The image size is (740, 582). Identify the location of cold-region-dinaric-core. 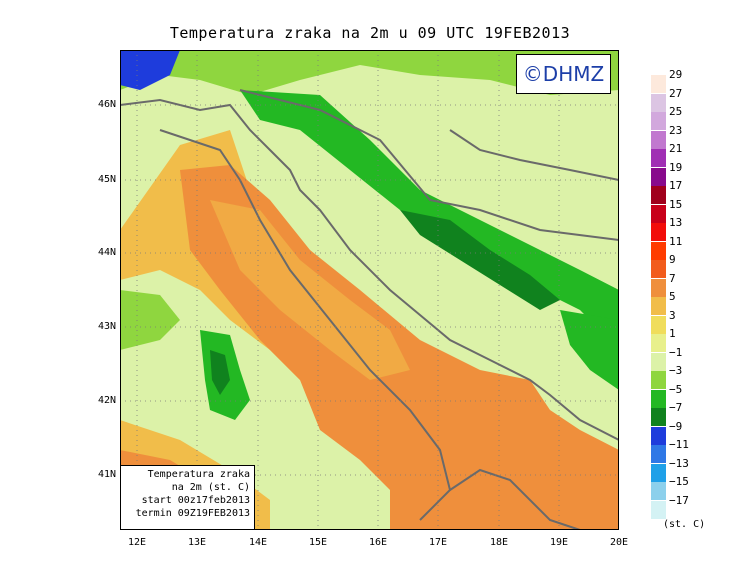
(480, 260).